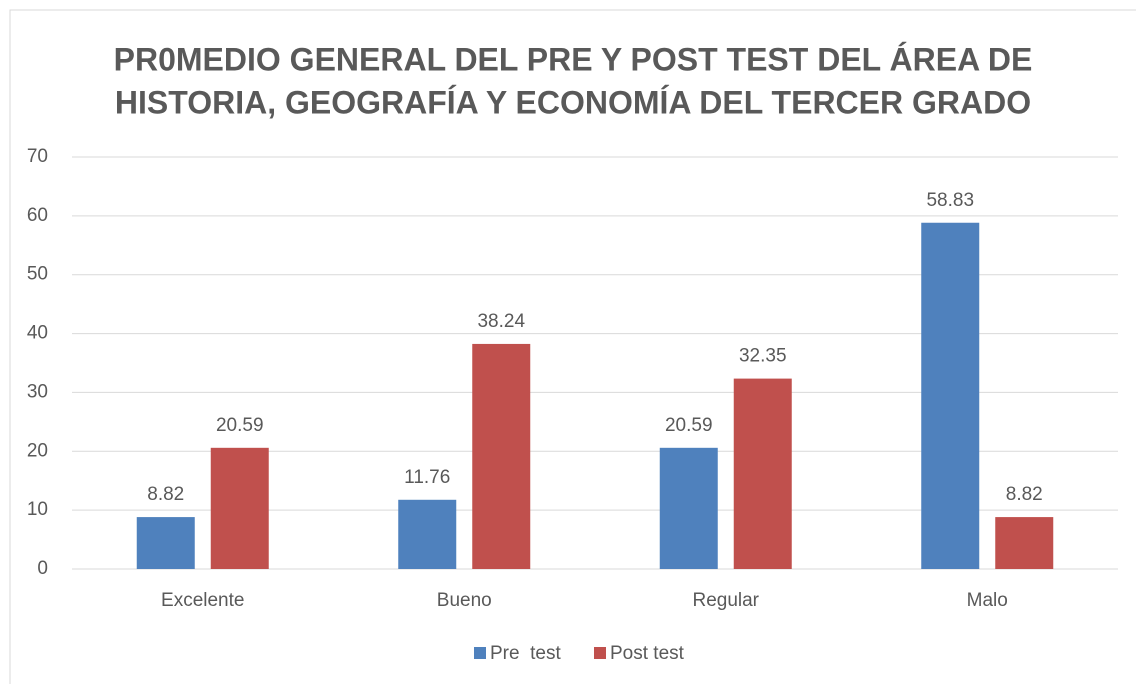  I want to click on data-label: 38.24, so click(501, 321).